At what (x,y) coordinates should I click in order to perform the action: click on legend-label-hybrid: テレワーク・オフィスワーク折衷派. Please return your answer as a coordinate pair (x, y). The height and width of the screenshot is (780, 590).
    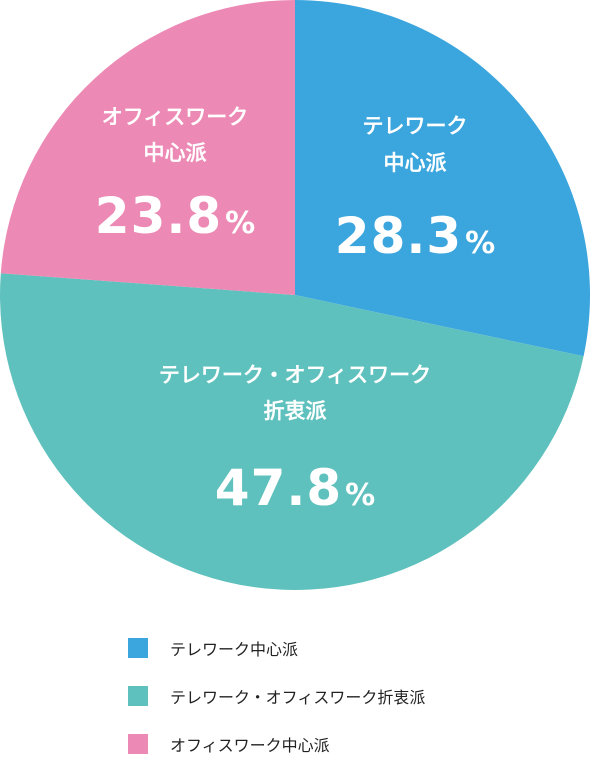
    Looking at the image, I should click on (298, 697).